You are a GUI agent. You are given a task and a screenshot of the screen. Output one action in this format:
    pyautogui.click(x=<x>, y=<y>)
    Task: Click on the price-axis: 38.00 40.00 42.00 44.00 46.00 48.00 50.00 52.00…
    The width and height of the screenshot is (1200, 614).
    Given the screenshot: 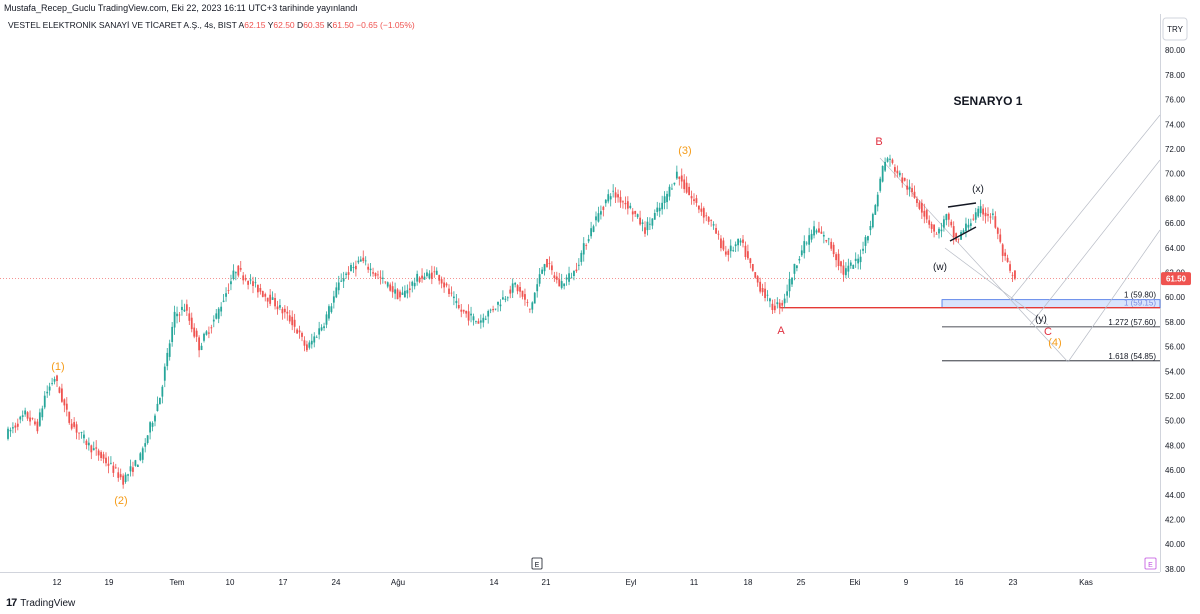 What is the action you would take?
    pyautogui.click(x=1175, y=310)
    